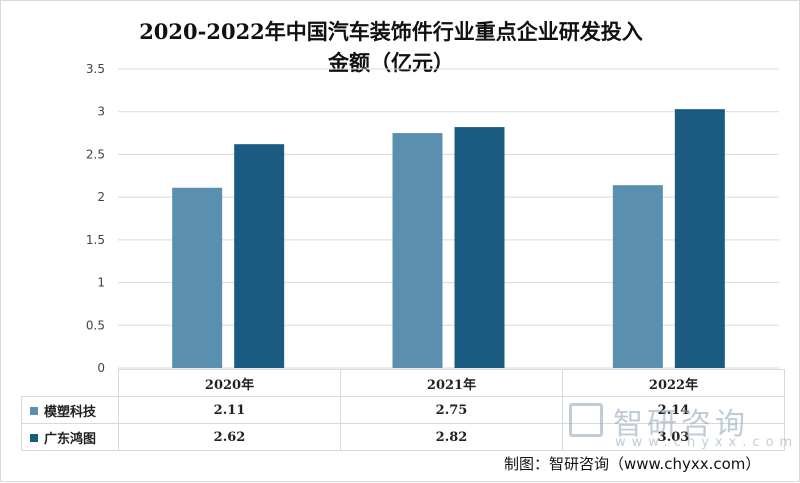 The width and height of the screenshot is (800, 483). What do you see at coordinates (673, 383) in the screenshot?
I see `category-label: 2022年` at bounding box center [673, 383].